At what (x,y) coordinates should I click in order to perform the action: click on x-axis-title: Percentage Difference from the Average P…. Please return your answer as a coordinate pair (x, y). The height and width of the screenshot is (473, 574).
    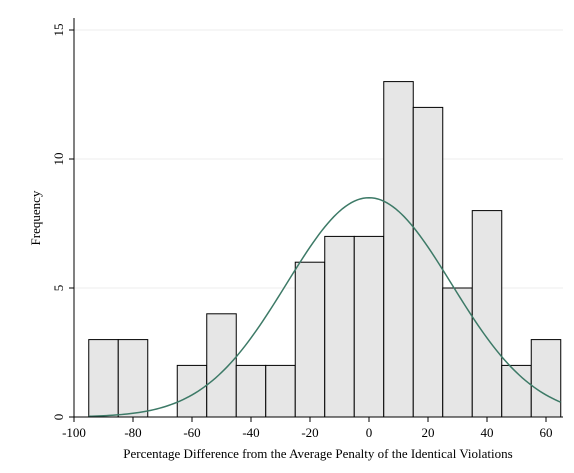
    Looking at the image, I should click on (317, 453).